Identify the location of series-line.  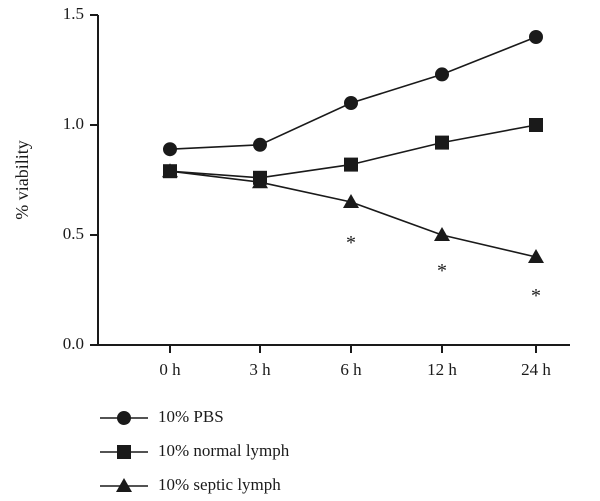
(353, 93).